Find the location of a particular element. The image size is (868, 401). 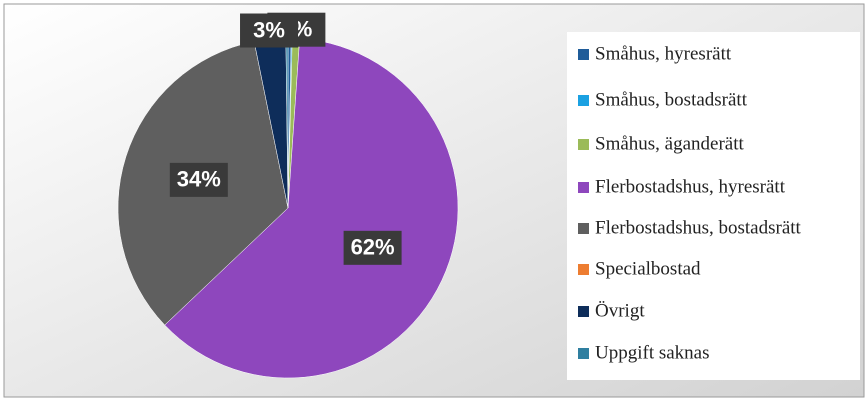

legend-label: Småhus, äganderätt is located at coordinates (670, 143).